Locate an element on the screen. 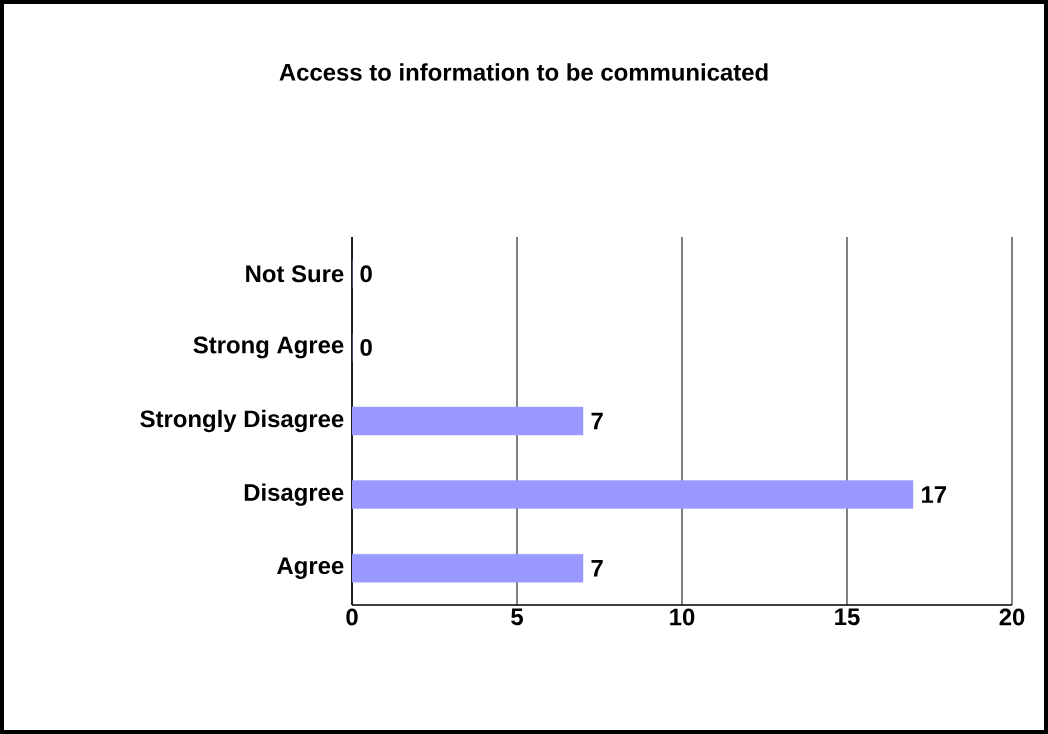  x-tick-label: 20 is located at coordinates (1012, 617).